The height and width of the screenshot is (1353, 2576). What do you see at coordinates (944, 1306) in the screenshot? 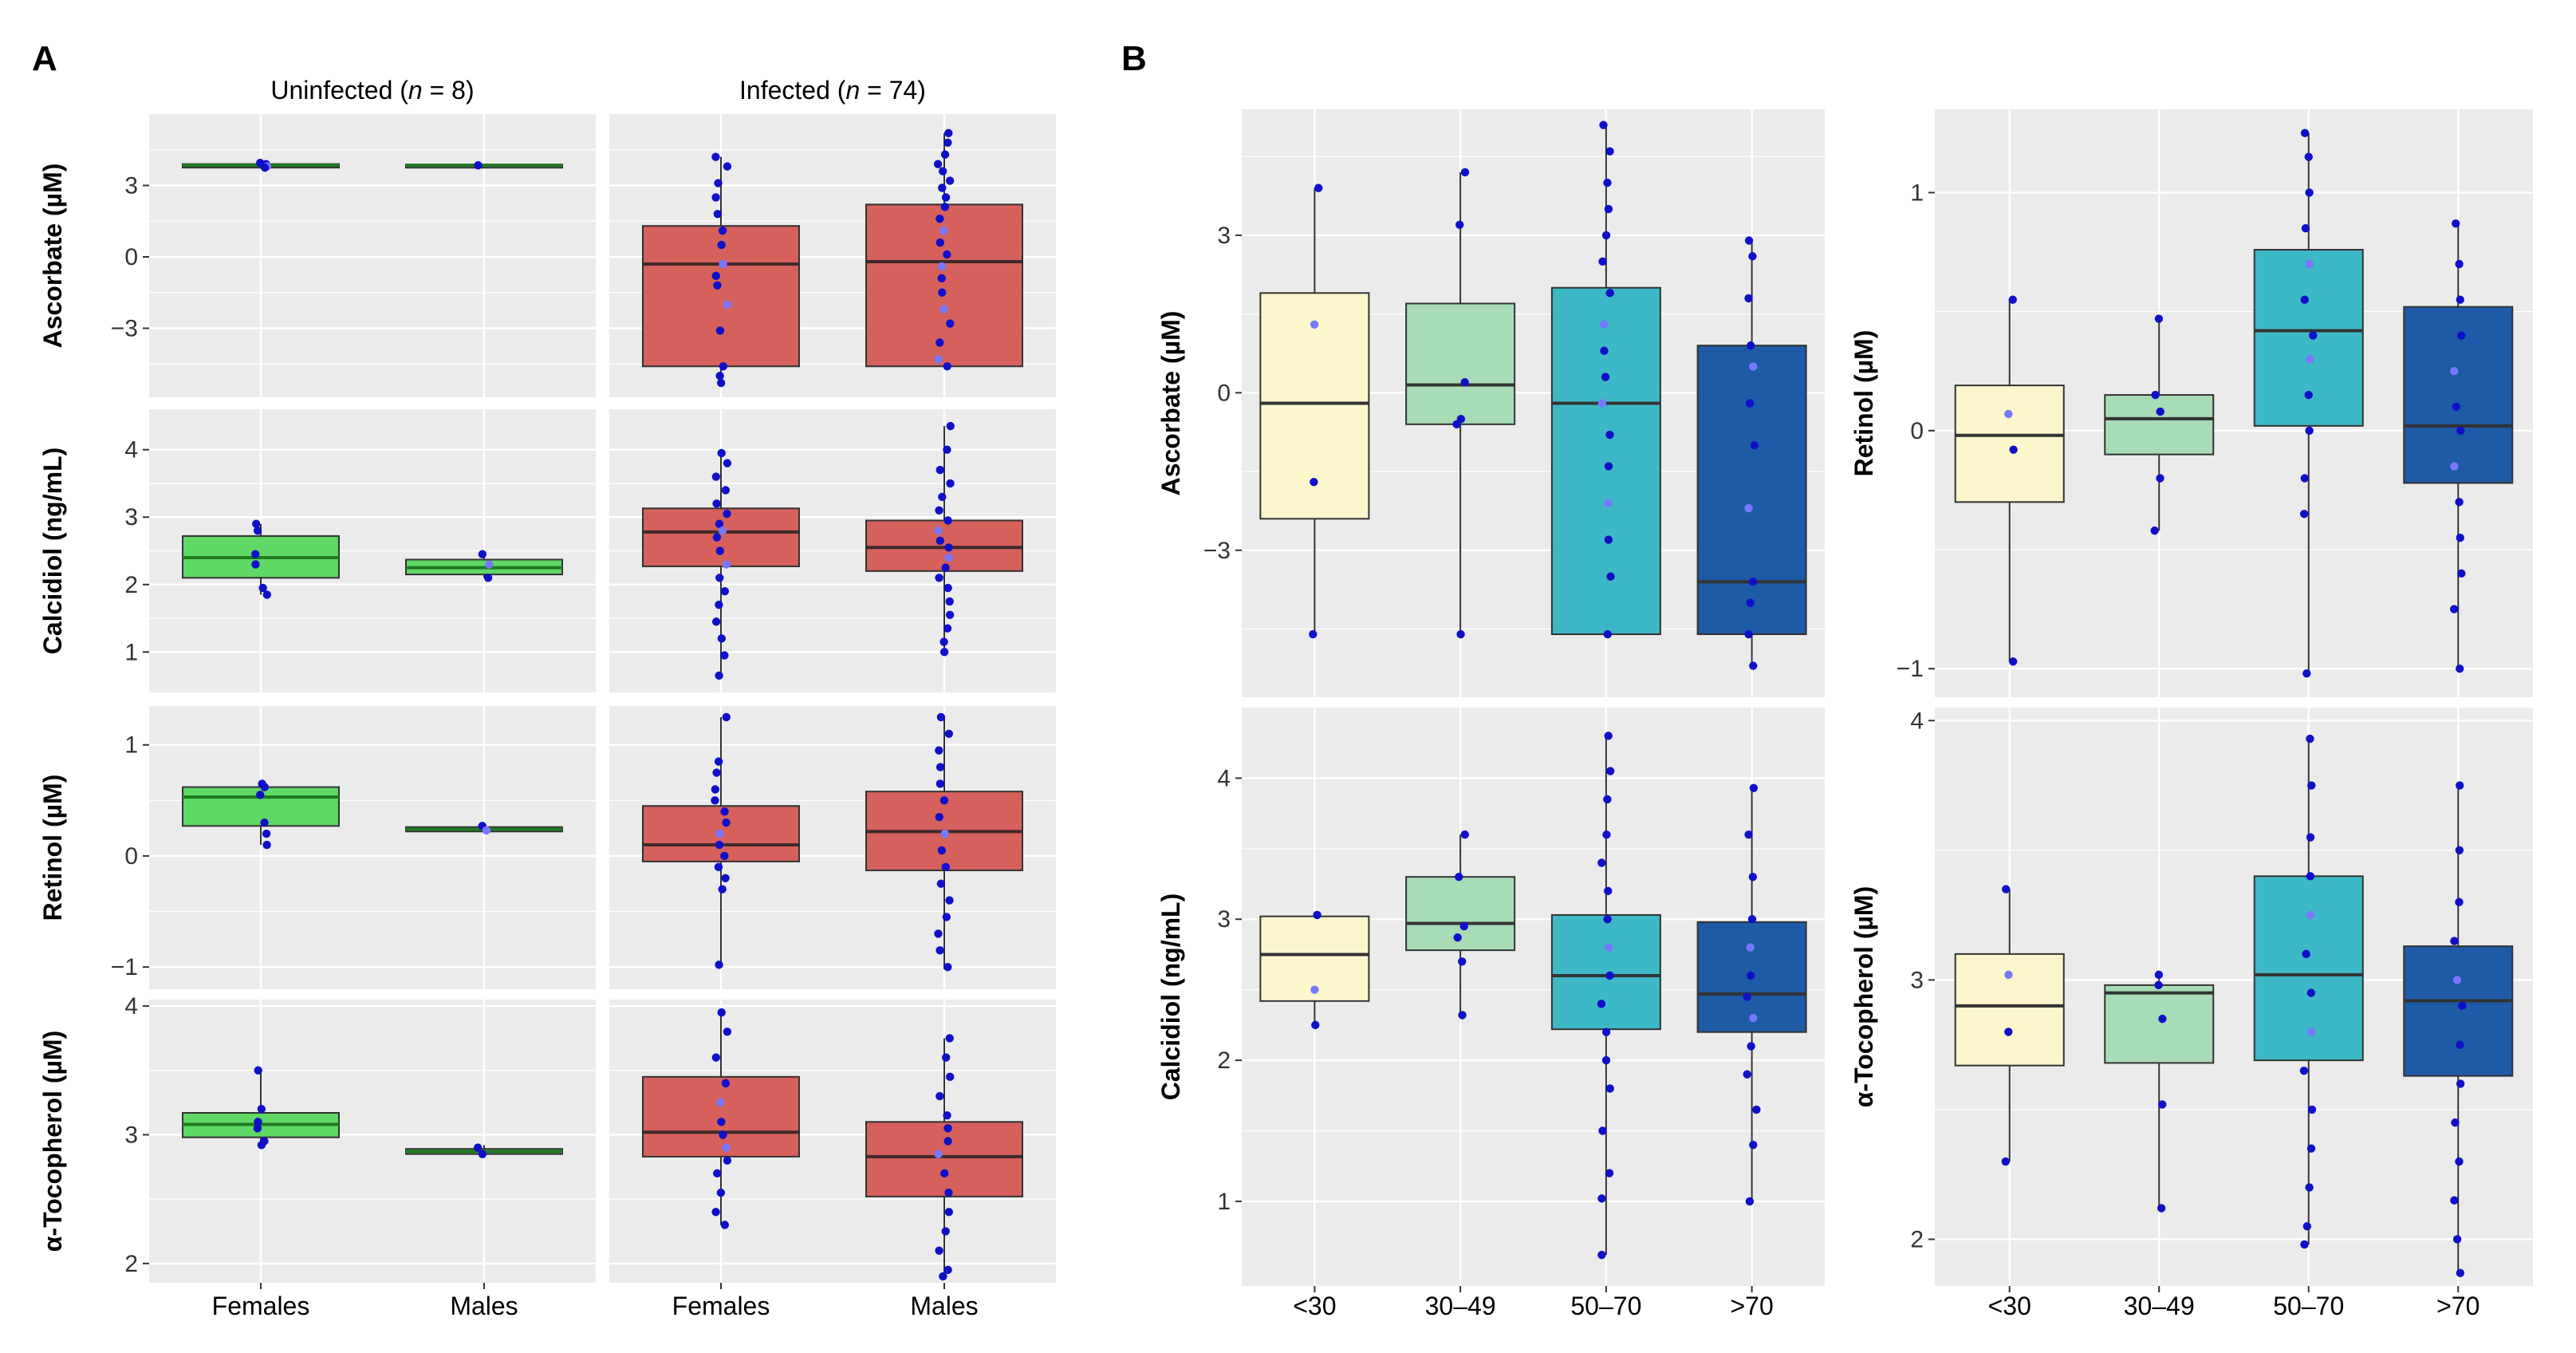
I see `x-tick-label: Males` at bounding box center [944, 1306].